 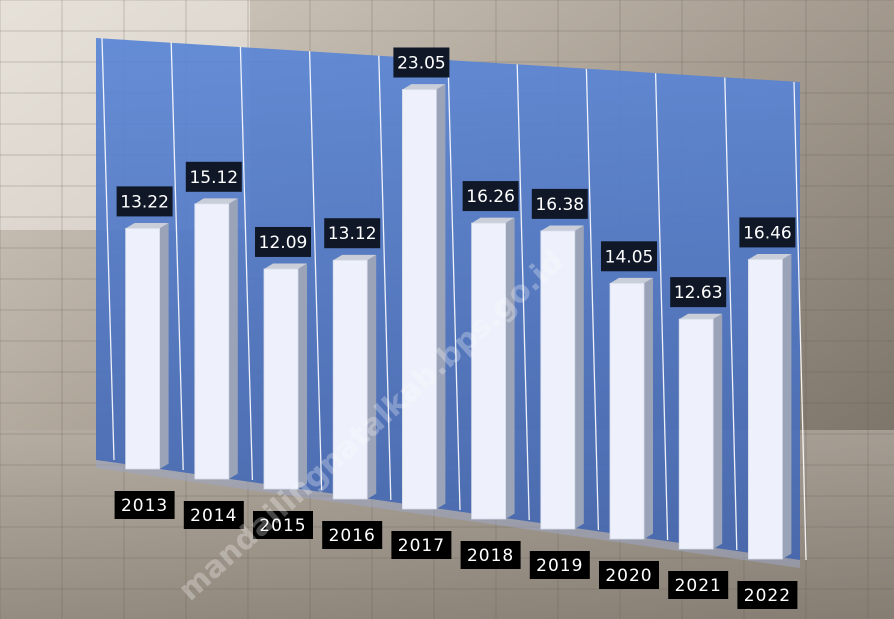 I want to click on year-label: 2016, so click(x=352, y=536).